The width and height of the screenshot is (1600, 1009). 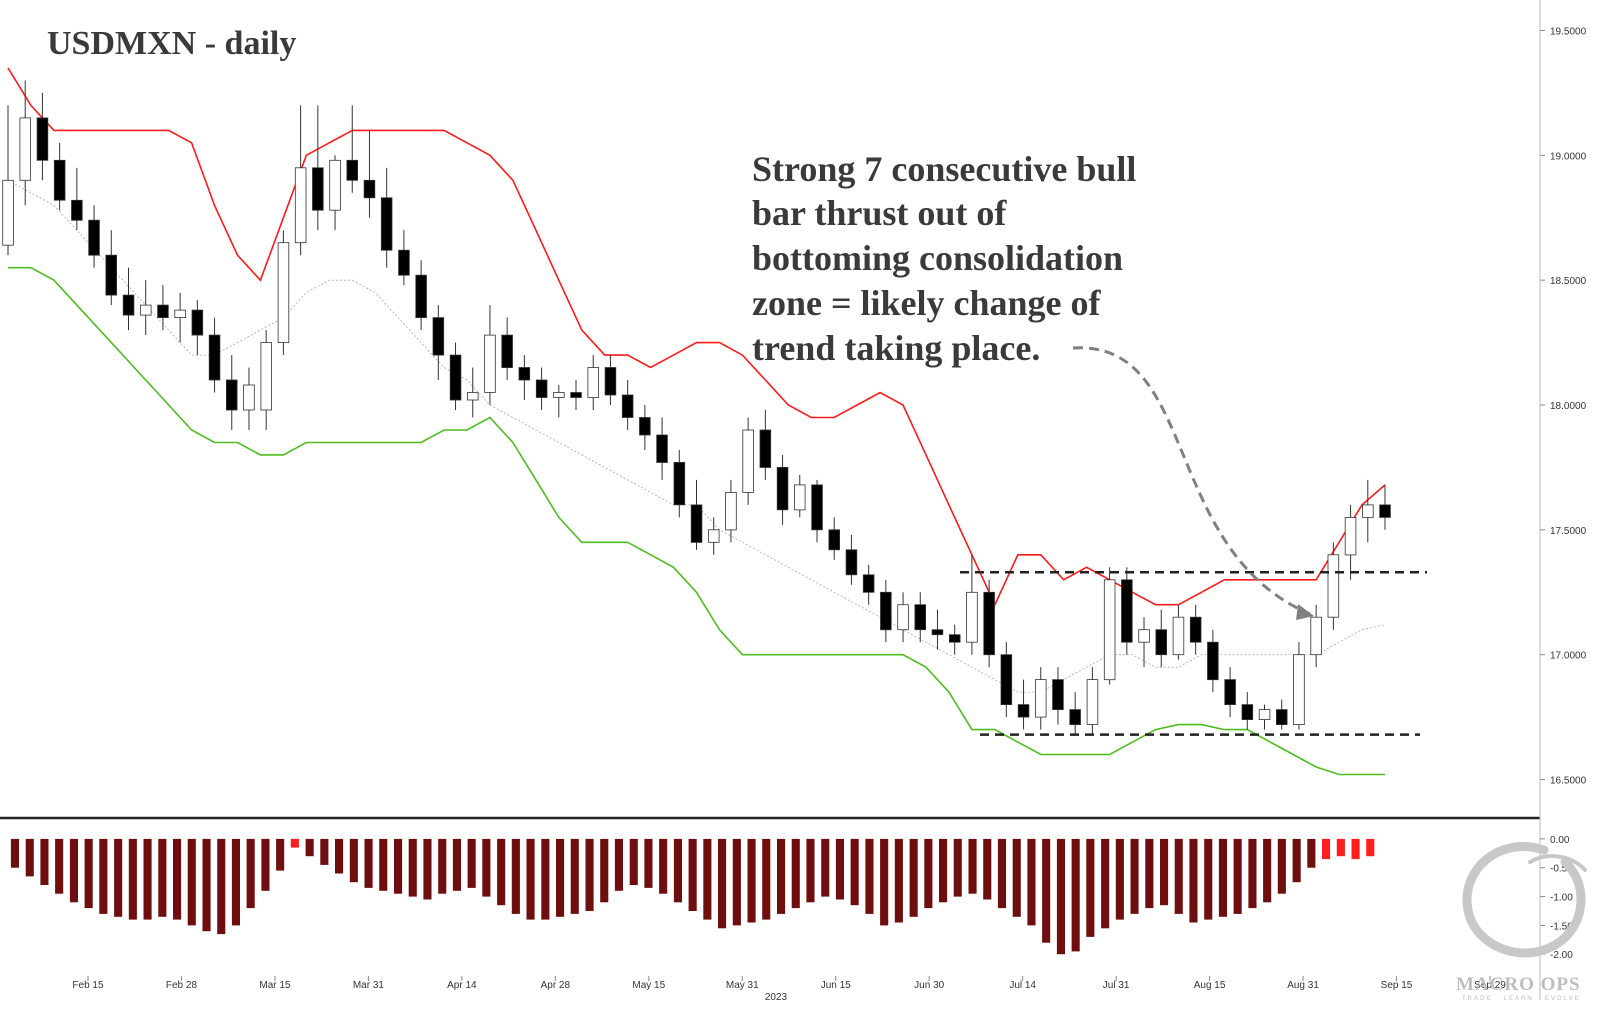 I want to click on x-tick-label: Sep 15, so click(x=1397, y=985).